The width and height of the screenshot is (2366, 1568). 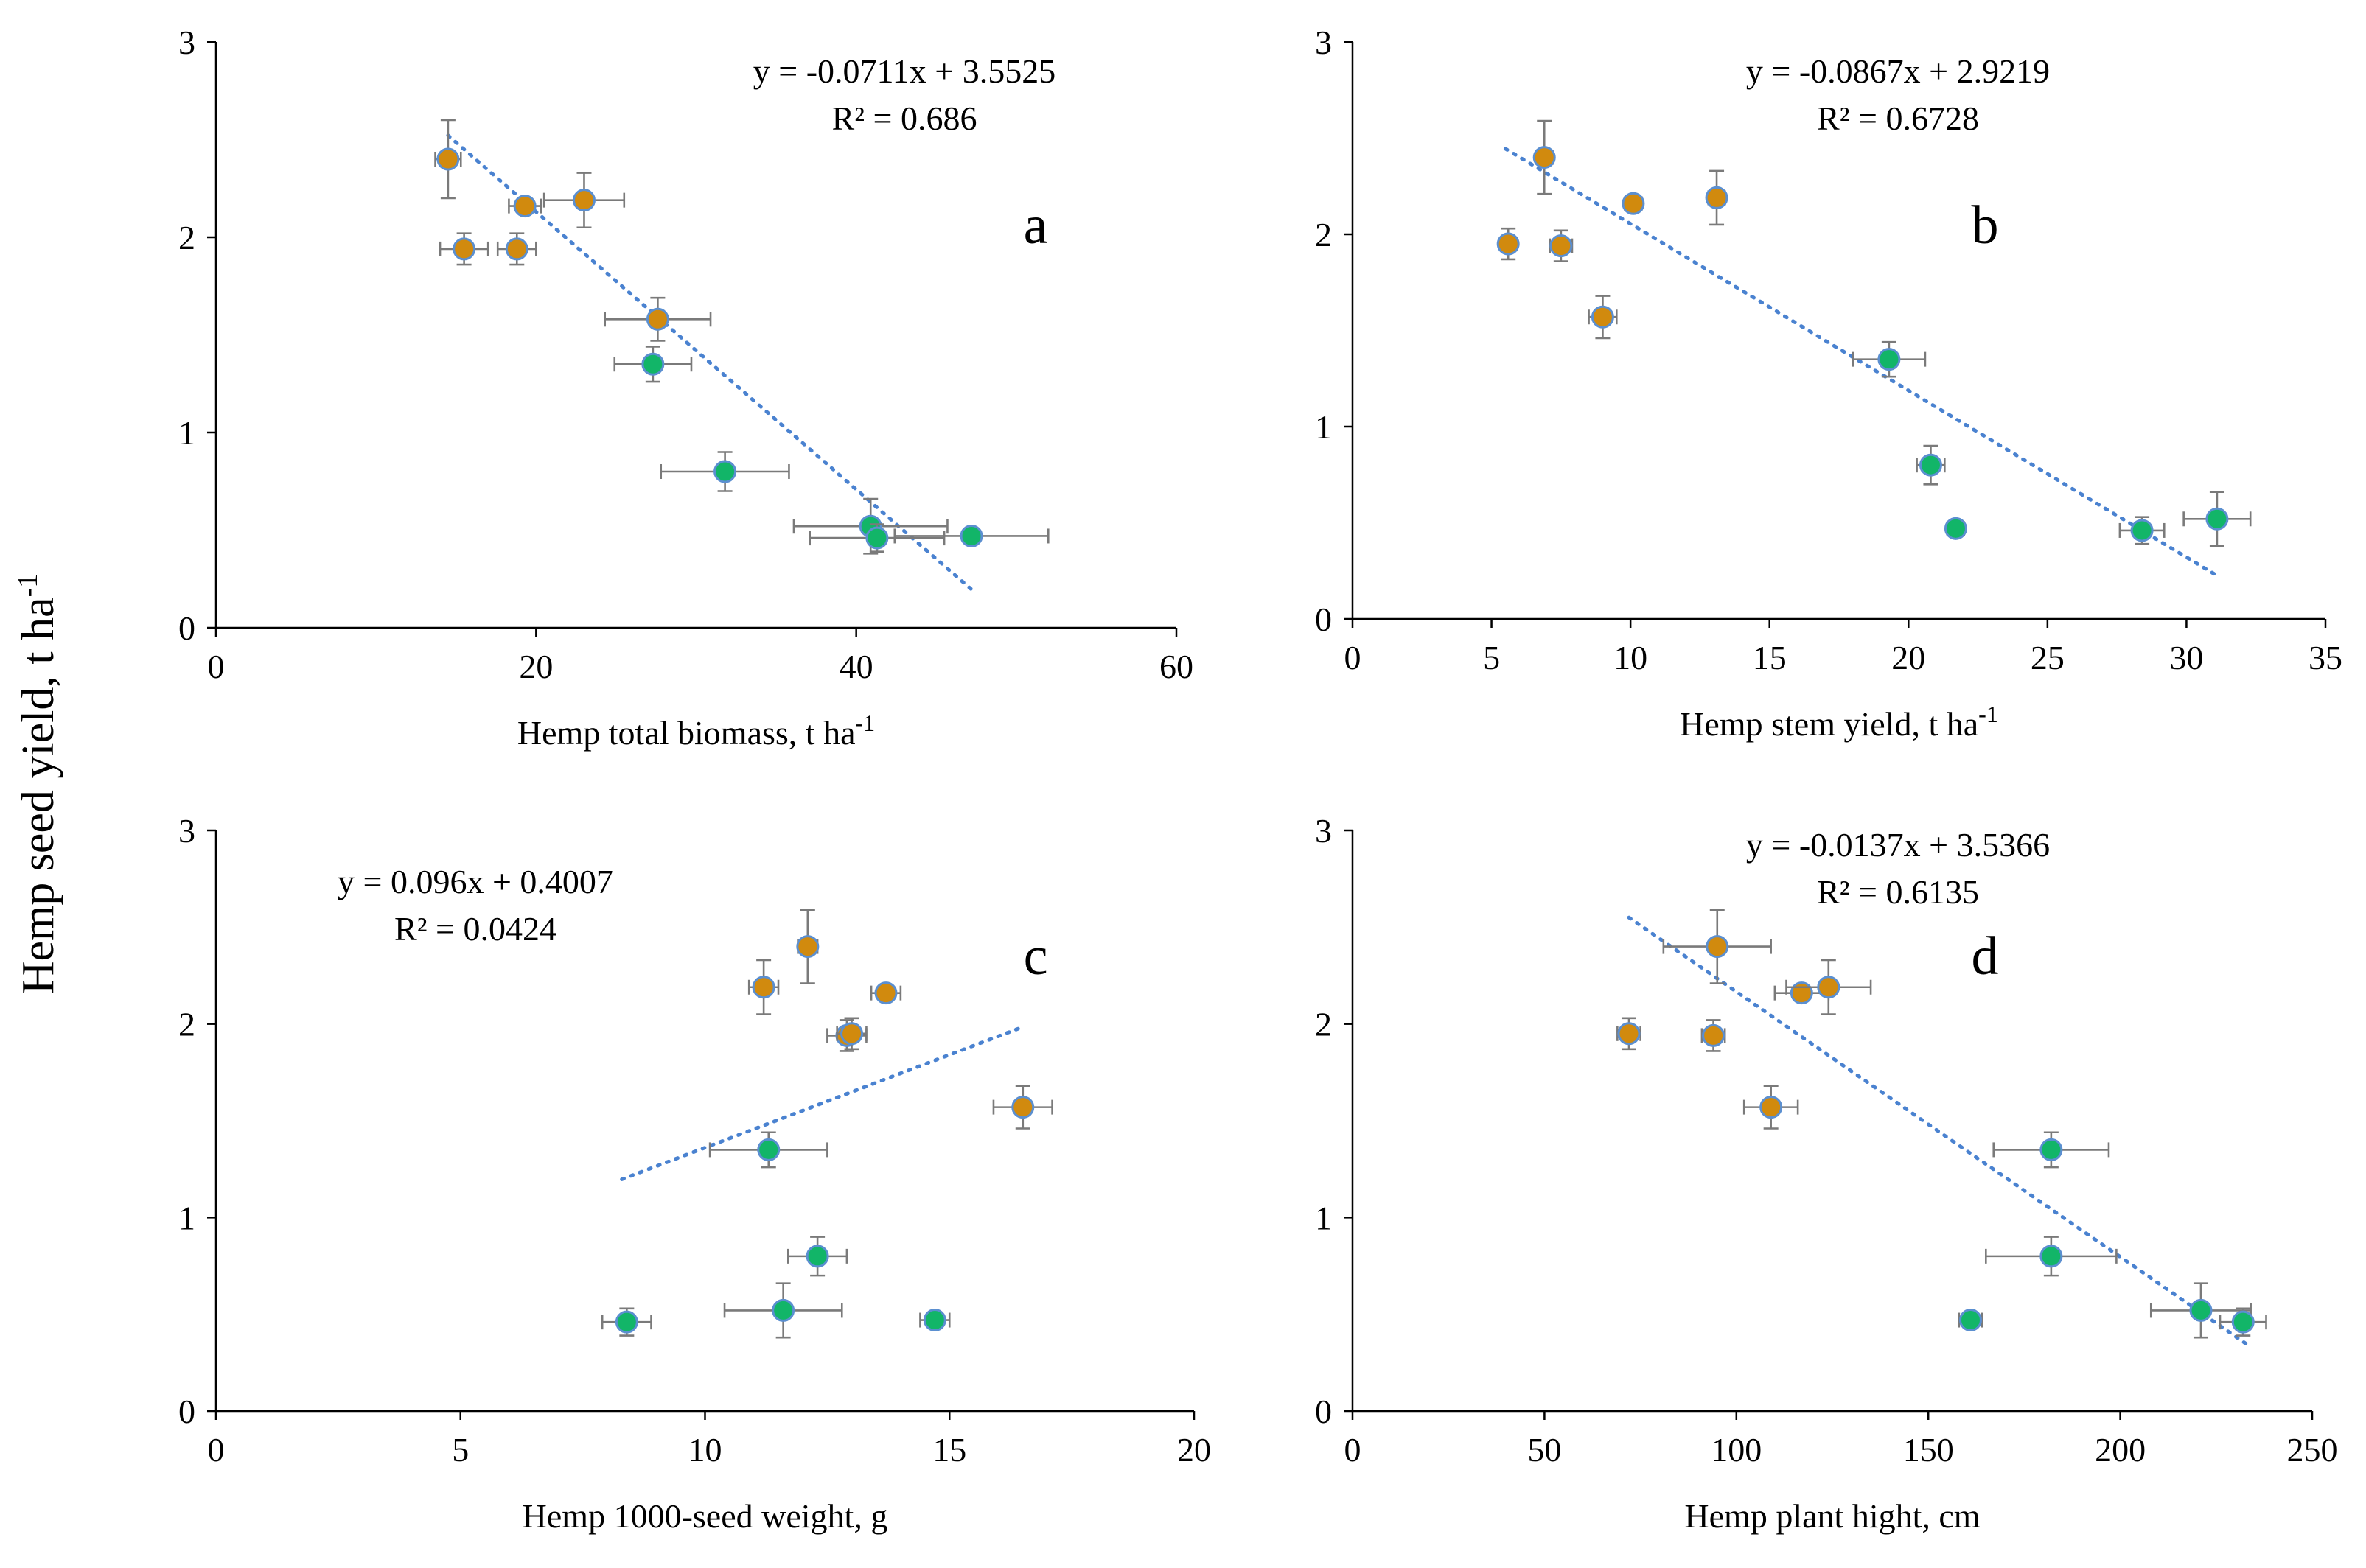 I want to click on x-tick-label: 10, so click(x=1630, y=657).